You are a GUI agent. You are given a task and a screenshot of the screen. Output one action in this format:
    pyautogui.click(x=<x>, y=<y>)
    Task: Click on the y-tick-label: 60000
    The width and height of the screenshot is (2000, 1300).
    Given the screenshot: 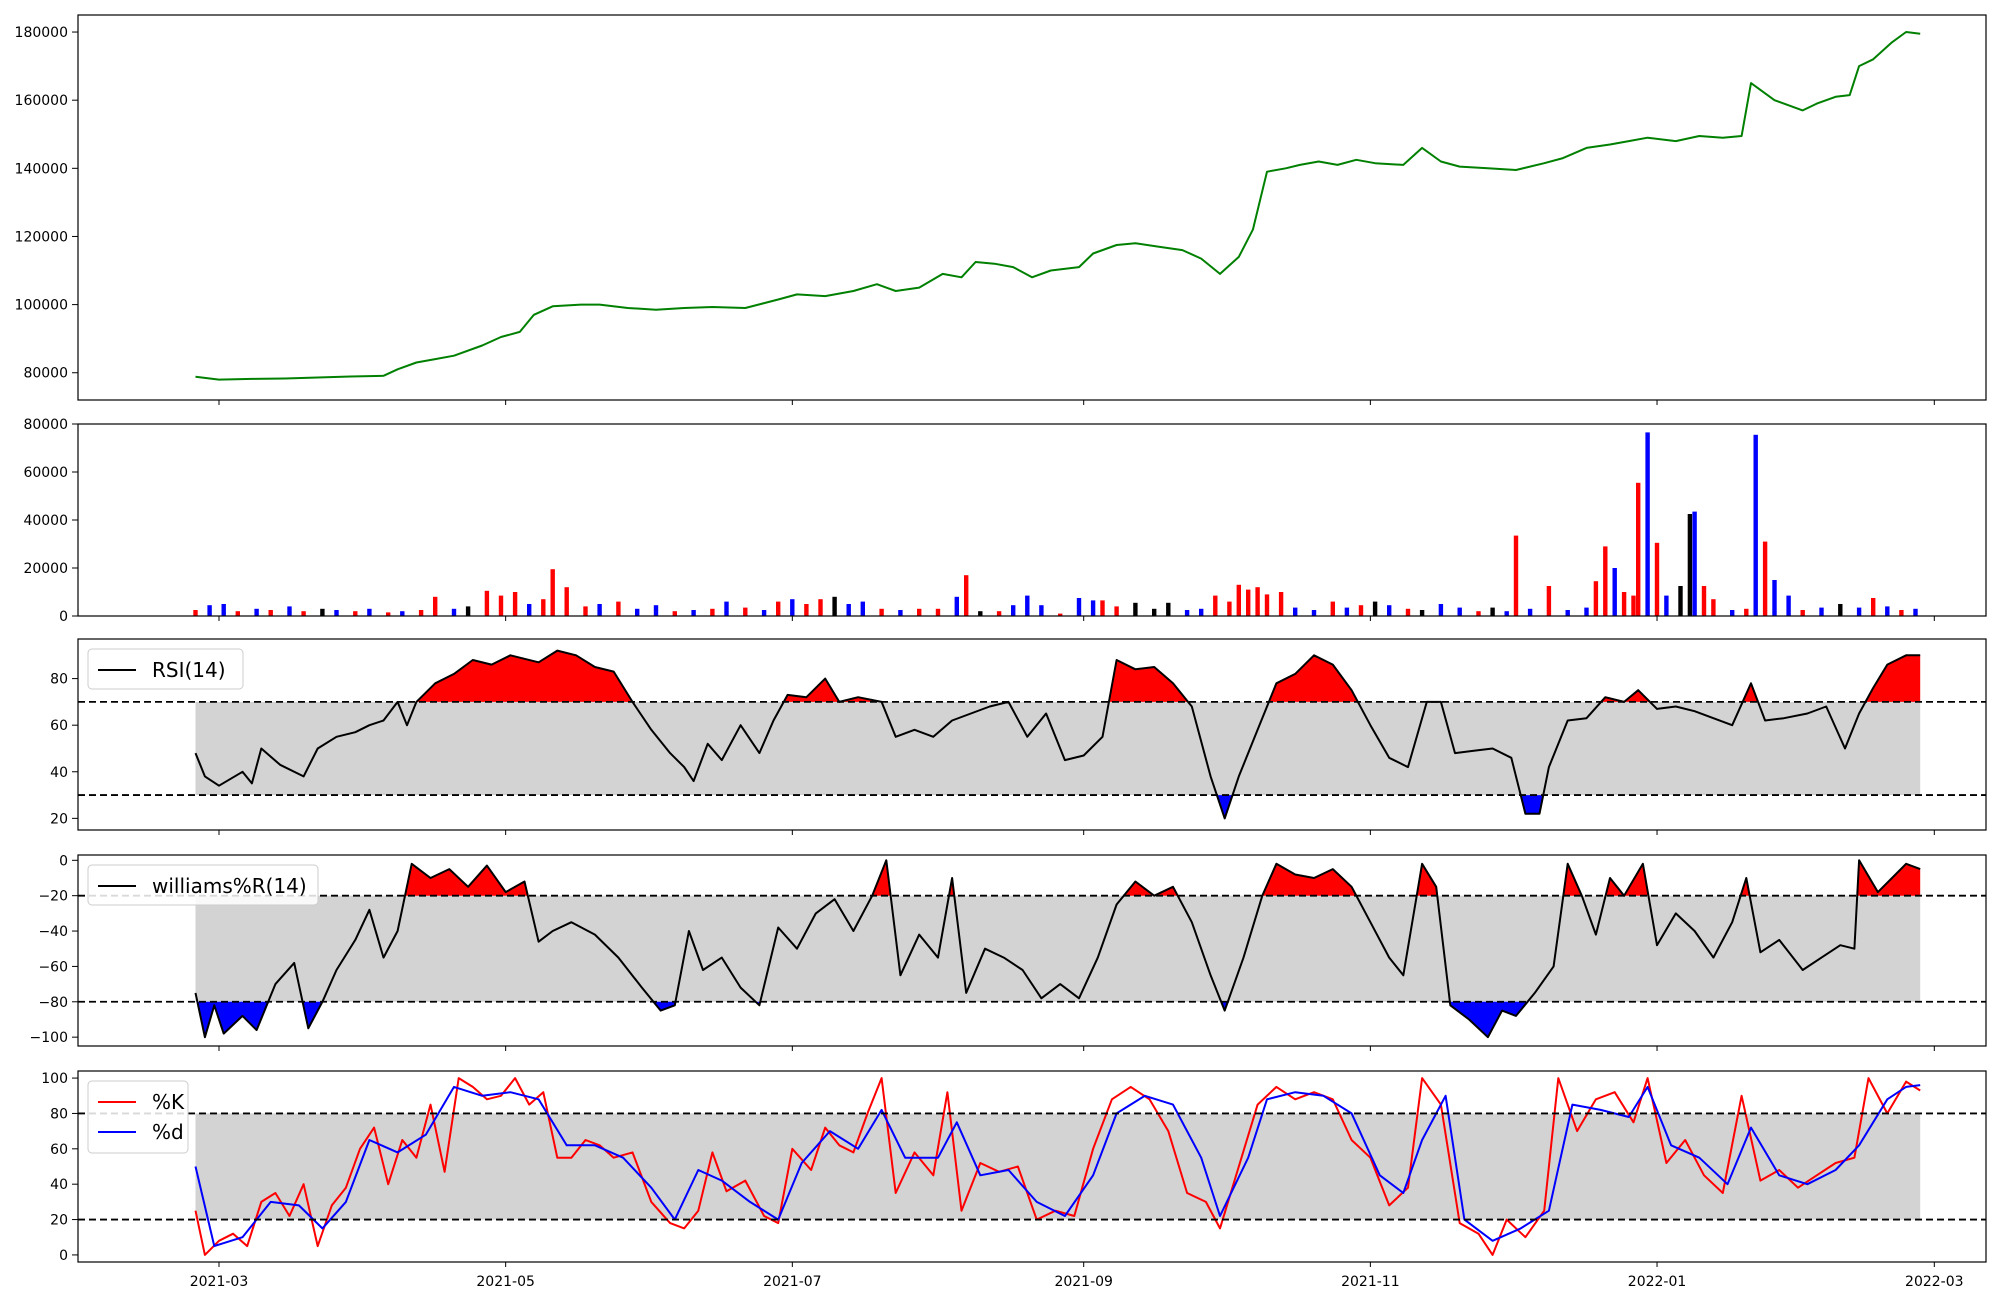 What is the action you would take?
    pyautogui.click(x=45, y=473)
    